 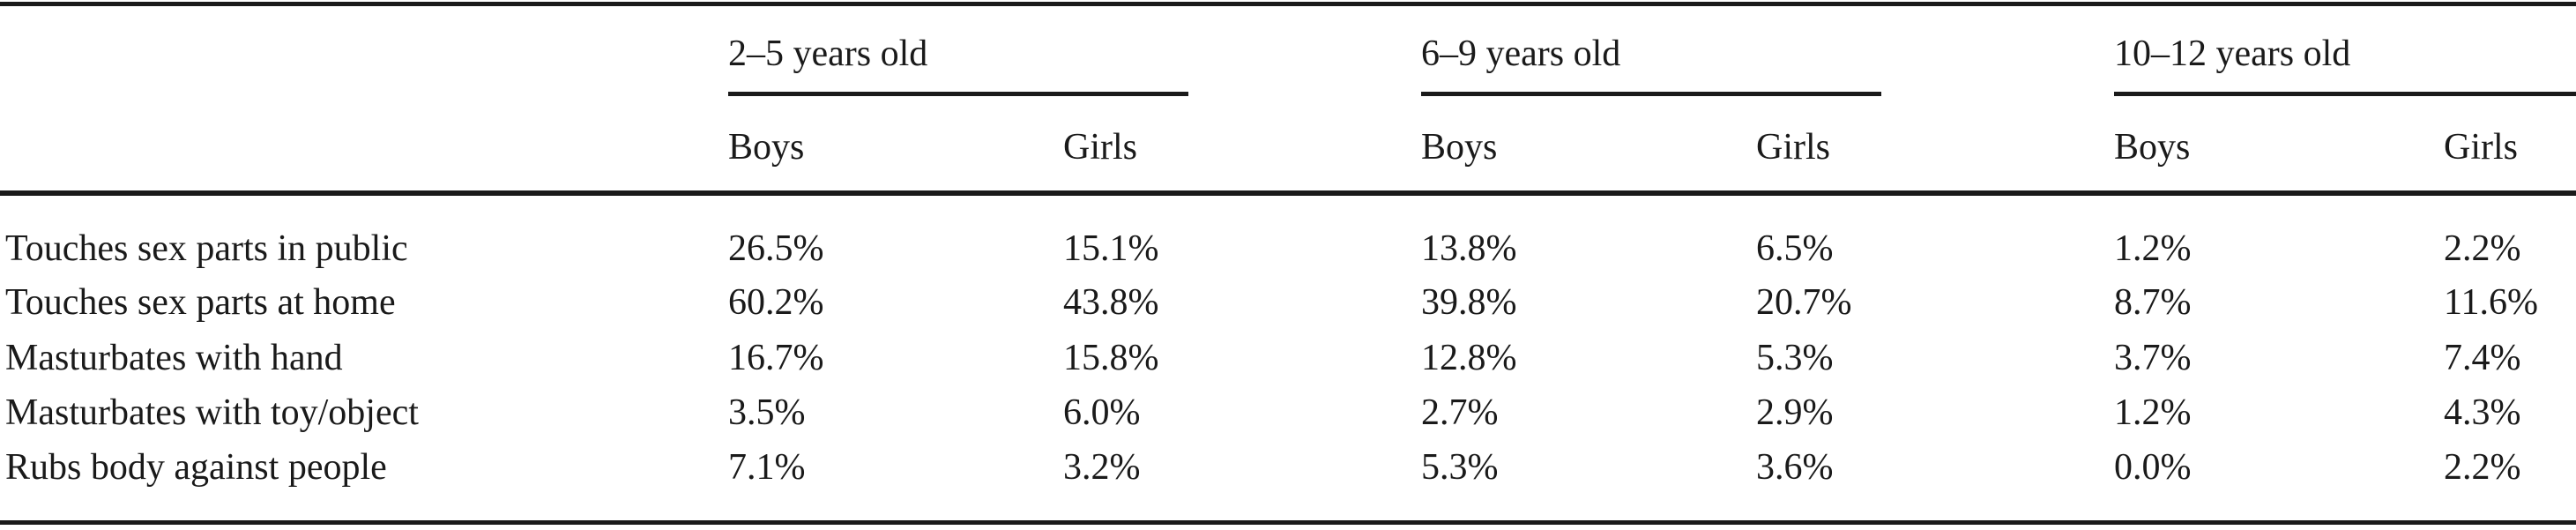 What do you see at coordinates (201, 303) in the screenshot?
I see `row-label: Touches sex parts at home` at bounding box center [201, 303].